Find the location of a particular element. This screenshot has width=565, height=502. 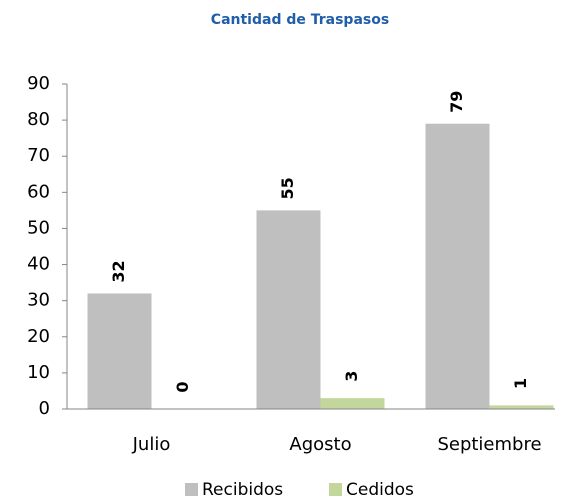

y-tick-label: 80 is located at coordinates (38, 119).